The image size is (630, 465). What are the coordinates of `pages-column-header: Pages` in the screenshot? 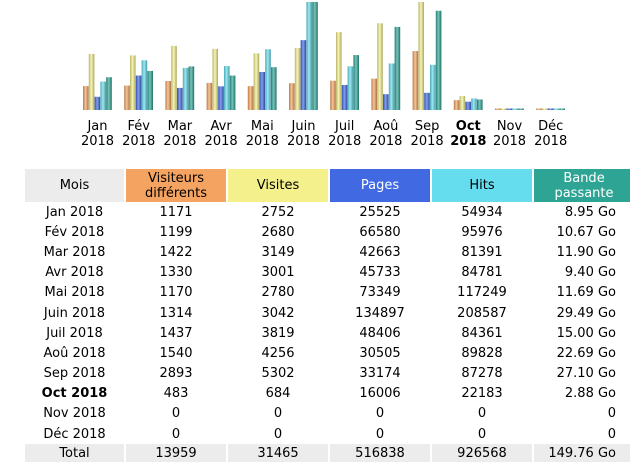 It's located at (380, 185).